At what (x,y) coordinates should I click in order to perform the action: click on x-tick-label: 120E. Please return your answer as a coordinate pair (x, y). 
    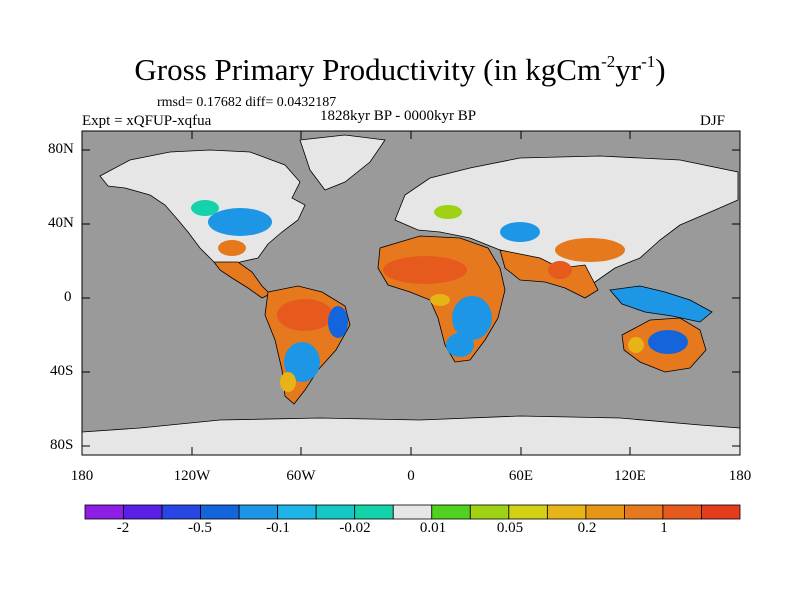
    Looking at the image, I should click on (630, 476).